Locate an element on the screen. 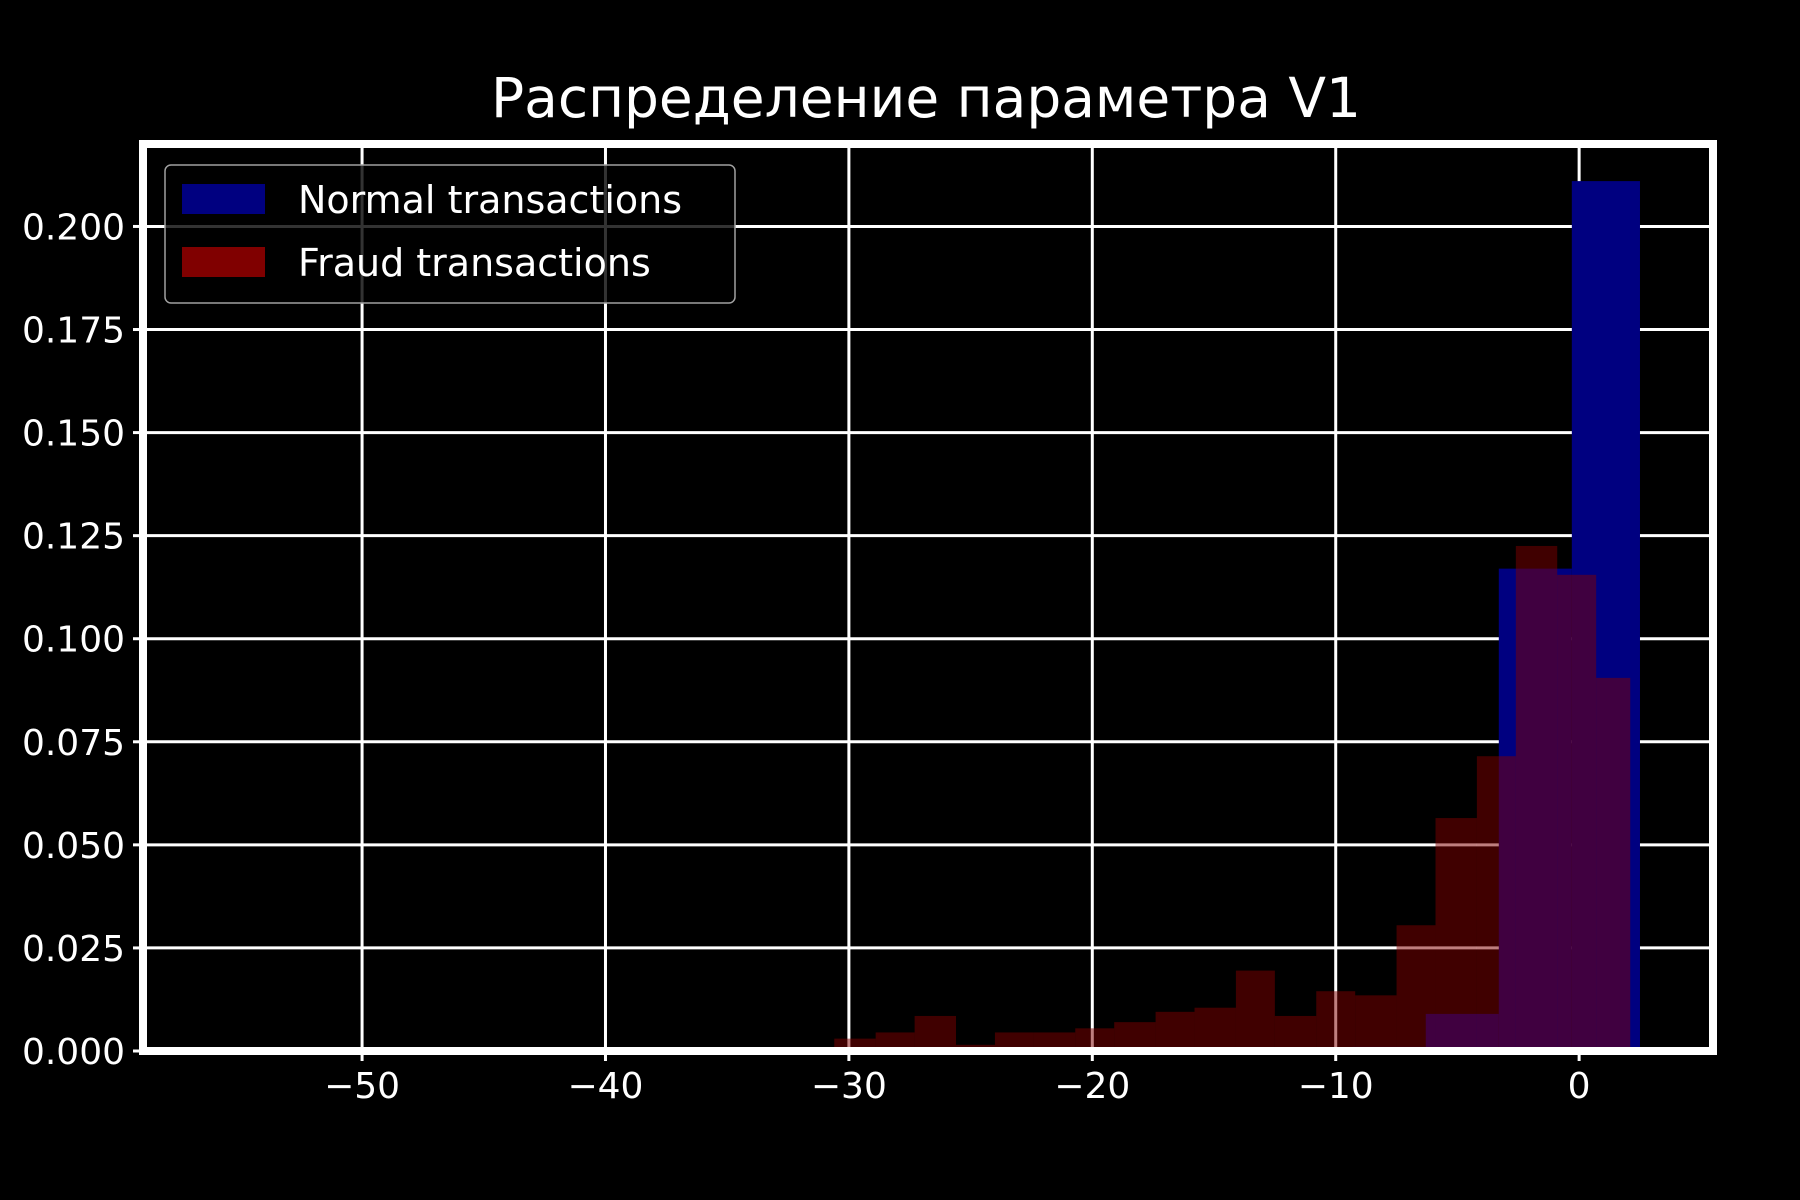 The image size is (1800, 1200). legend-label-normal: Normal transactions is located at coordinates (490, 200).